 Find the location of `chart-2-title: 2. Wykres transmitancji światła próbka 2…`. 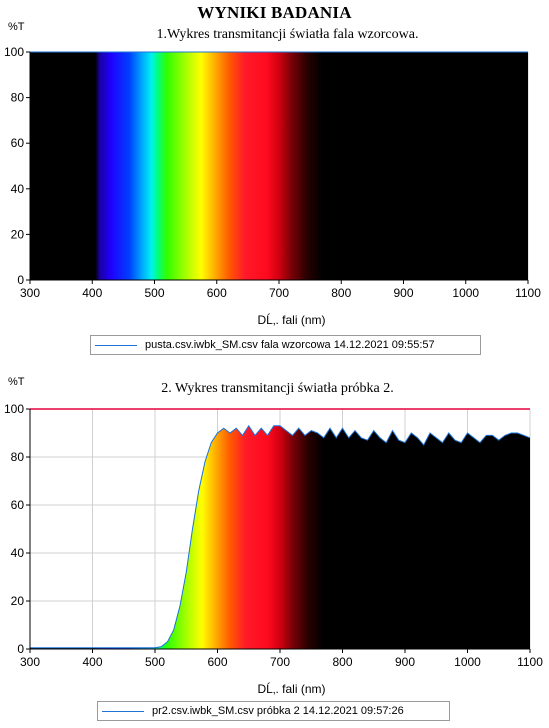

chart-2-title: 2. Wykres transmitancji światła próbka 2… is located at coordinates (277, 388).